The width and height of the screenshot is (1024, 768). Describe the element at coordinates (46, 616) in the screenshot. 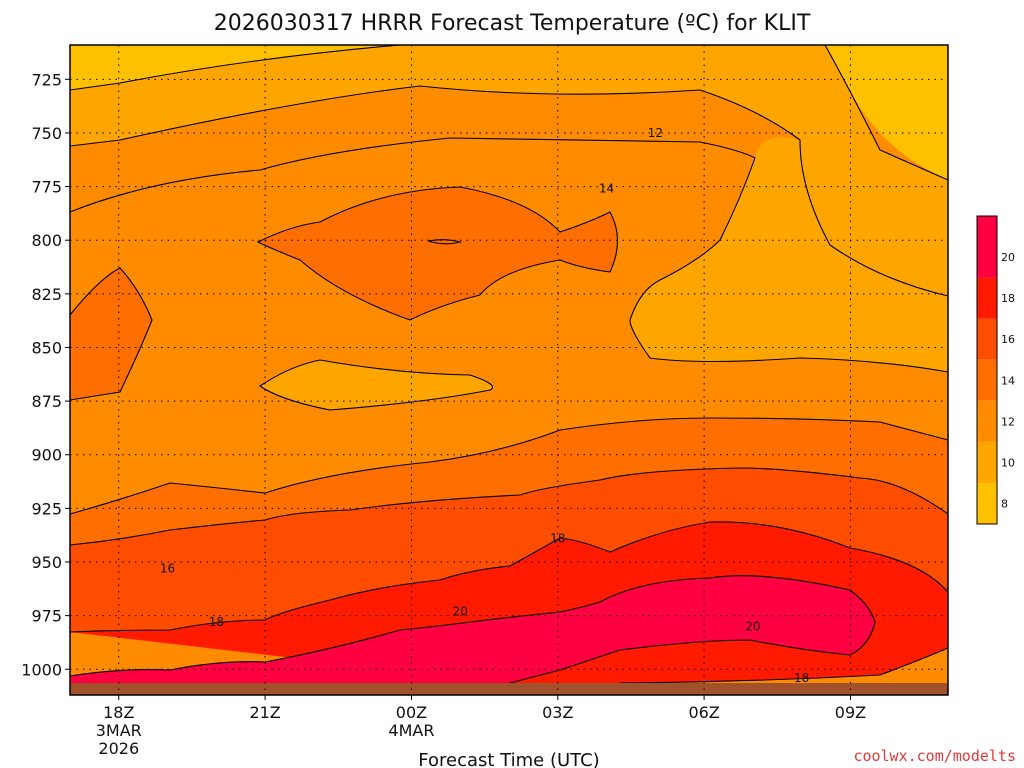

I see `y-tick-label: 975` at that location.